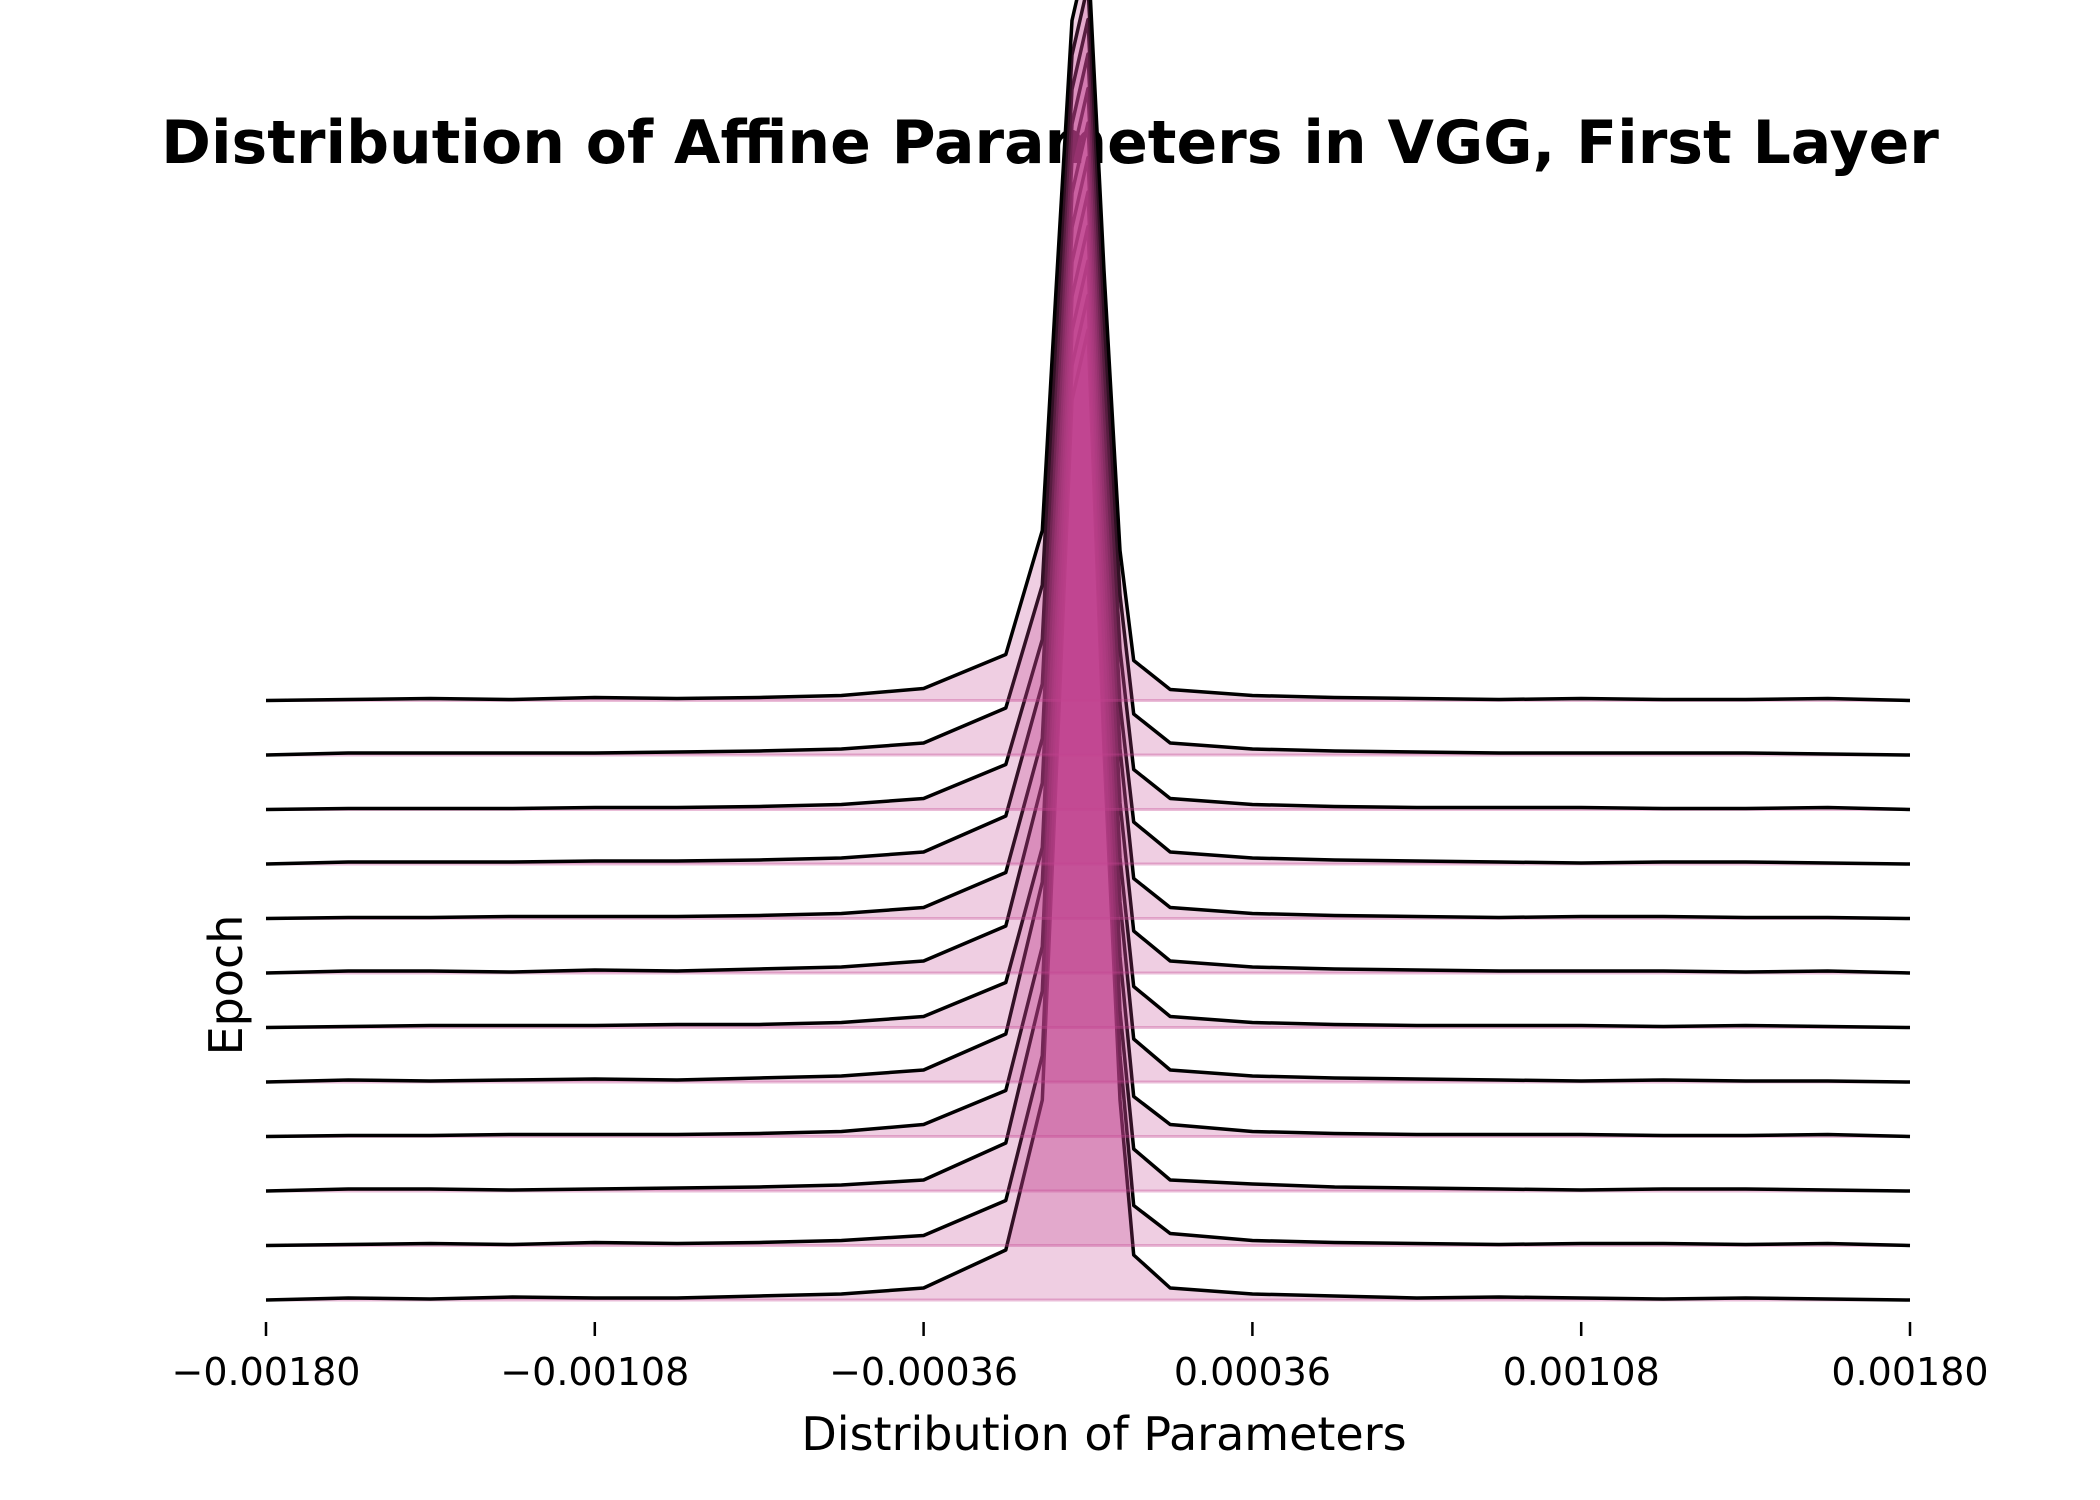 The height and width of the screenshot is (1500, 2100). Describe the element at coordinates (923, 1372) in the screenshot. I see `x-tick-label: −0.00036` at that location.